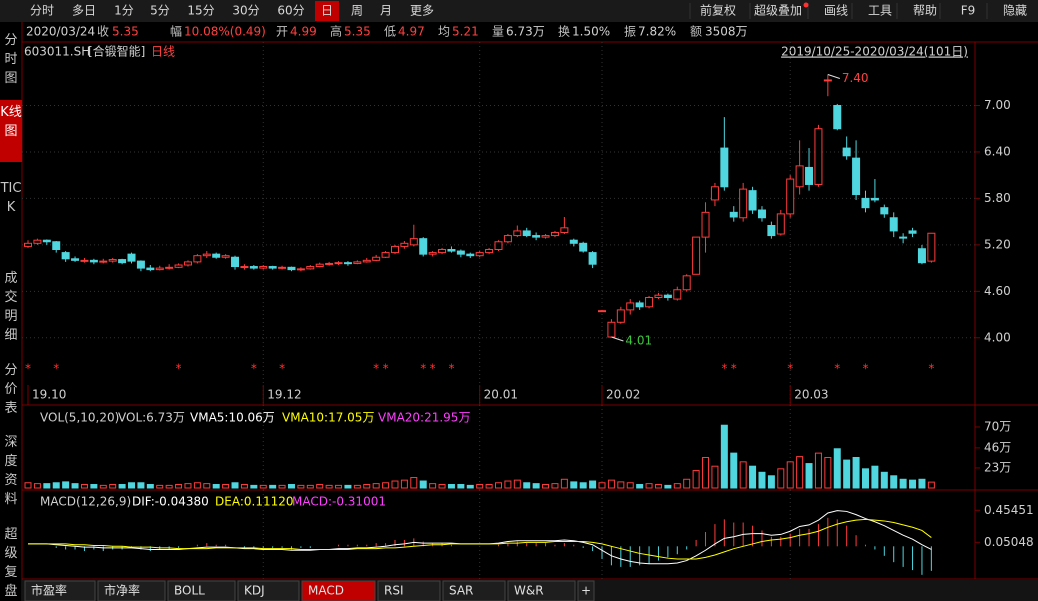 The width and height of the screenshot is (1038, 601). I want to click on y-tick-label: 4.60, so click(997, 291).